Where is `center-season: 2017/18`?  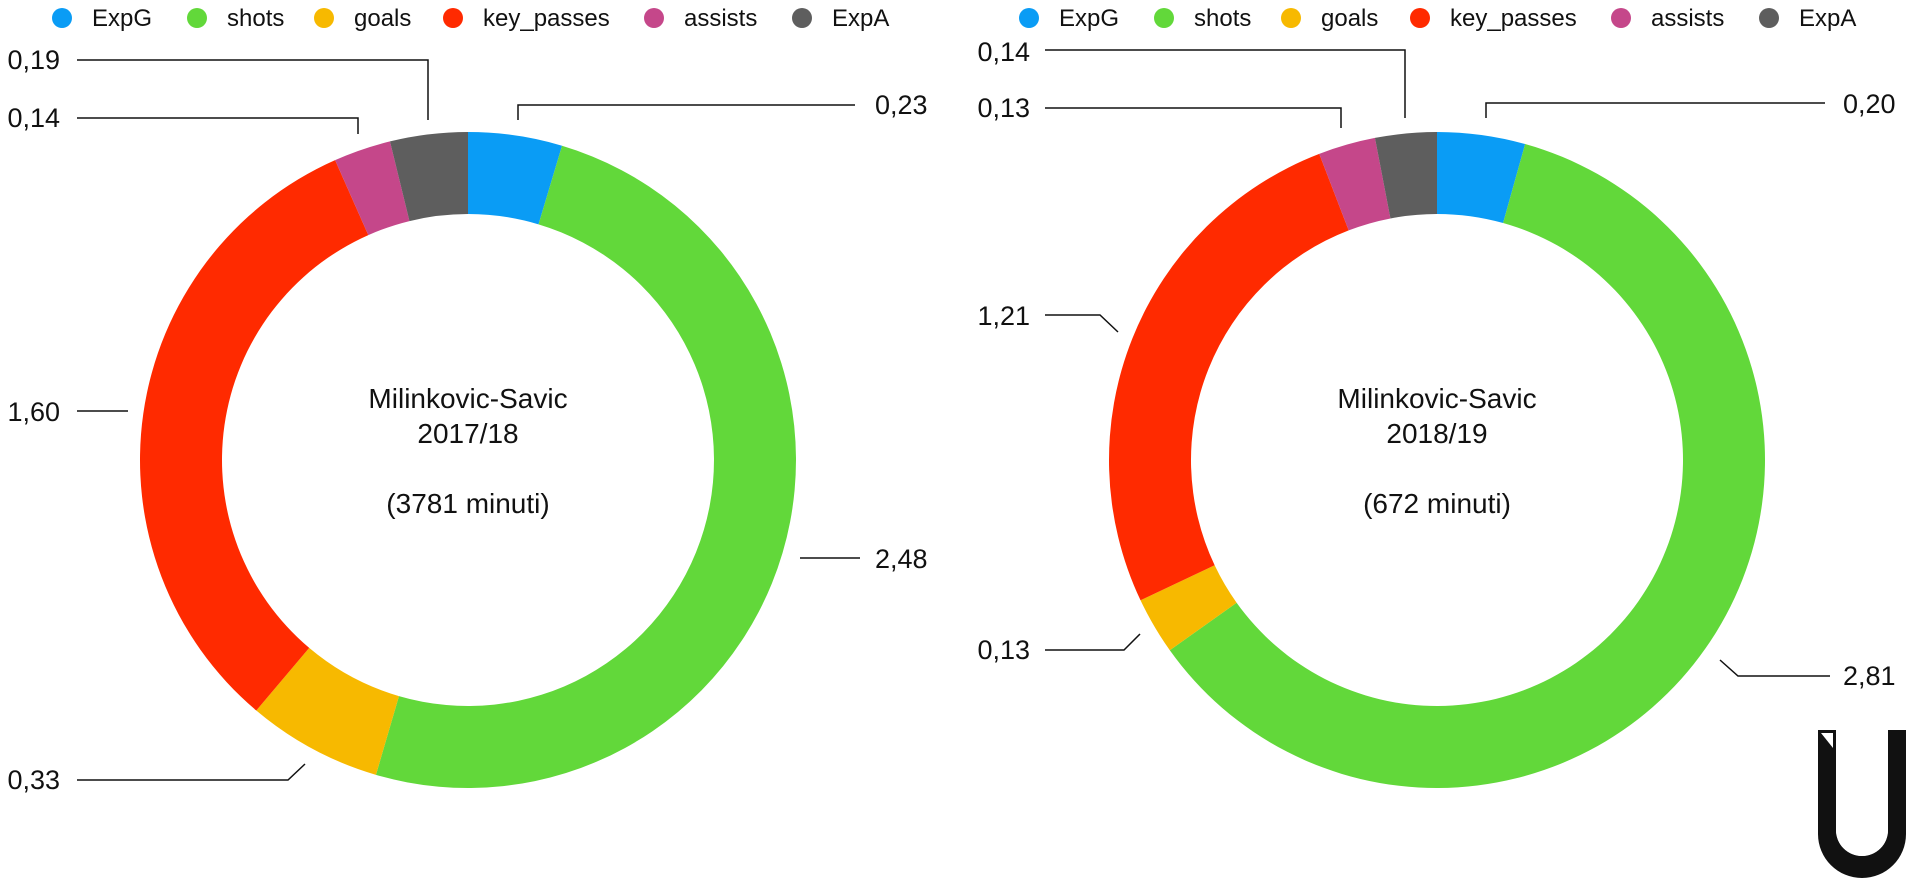
center-season: 2017/18 is located at coordinates (467, 433).